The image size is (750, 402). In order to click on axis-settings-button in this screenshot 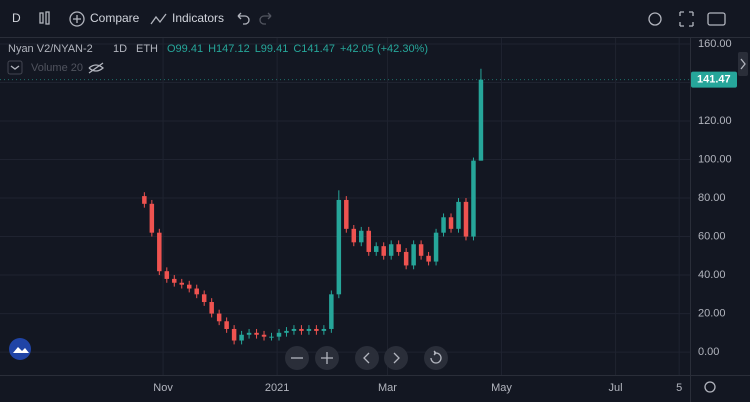, I will do `click(710, 387)`.